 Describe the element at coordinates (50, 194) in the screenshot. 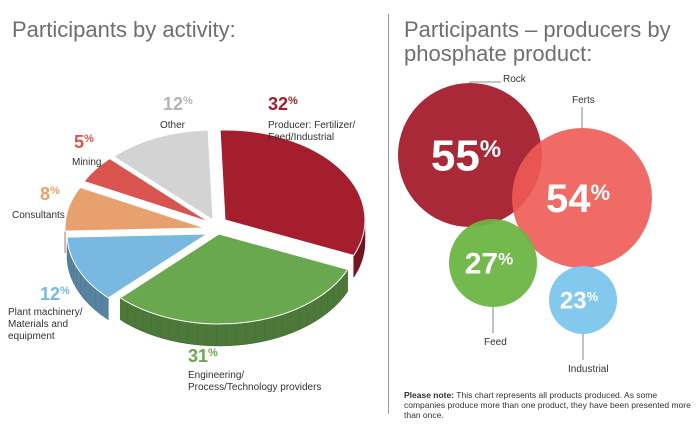

I see `pie-pct-label-3: 8%` at that location.